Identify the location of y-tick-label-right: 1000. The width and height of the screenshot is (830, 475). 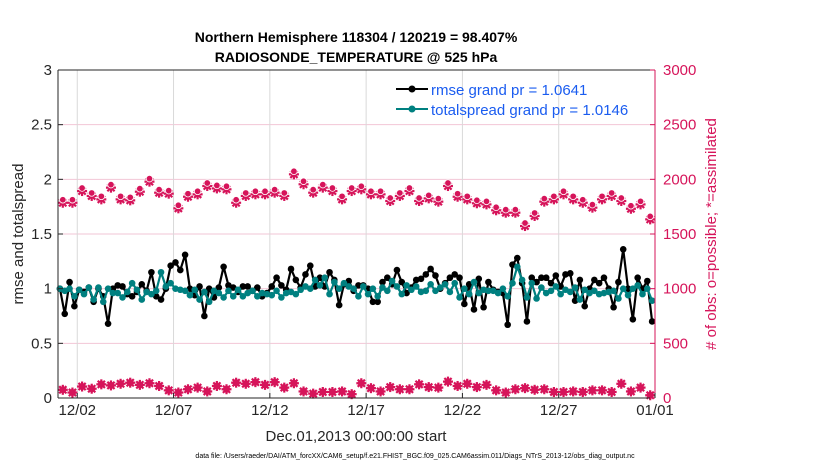
(679, 289).